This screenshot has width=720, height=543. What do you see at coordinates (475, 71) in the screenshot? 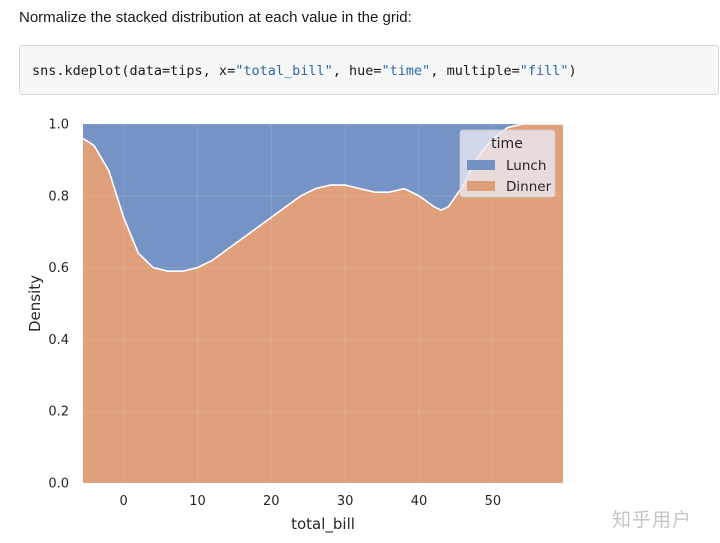
I see `code-token: , multiple=` at bounding box center [475, 71].